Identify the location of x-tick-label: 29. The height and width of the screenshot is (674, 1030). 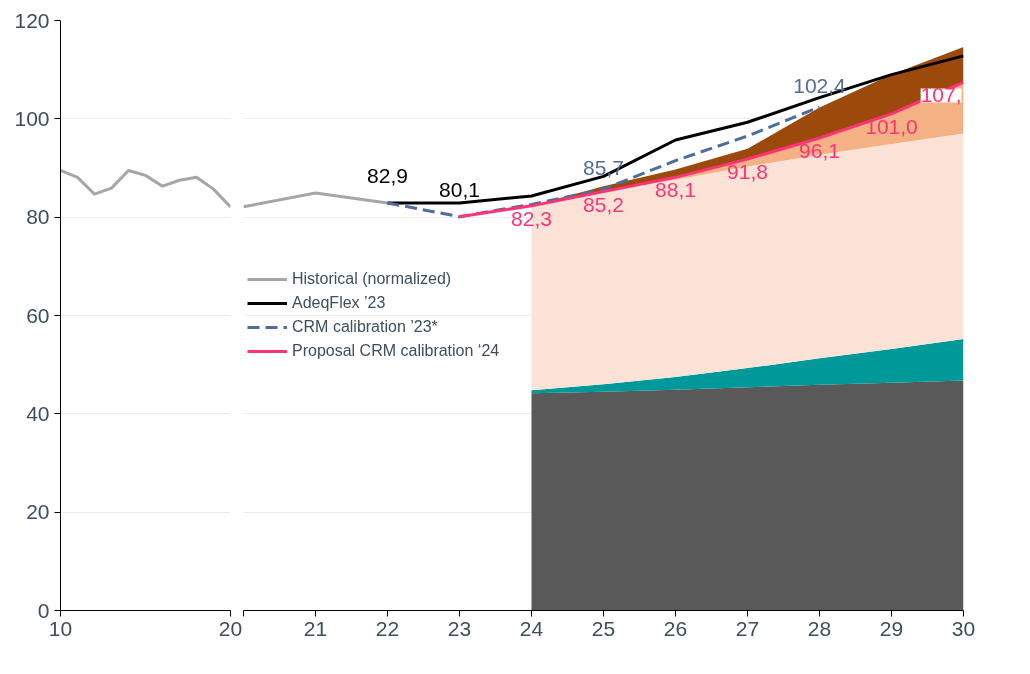
(891, 628).